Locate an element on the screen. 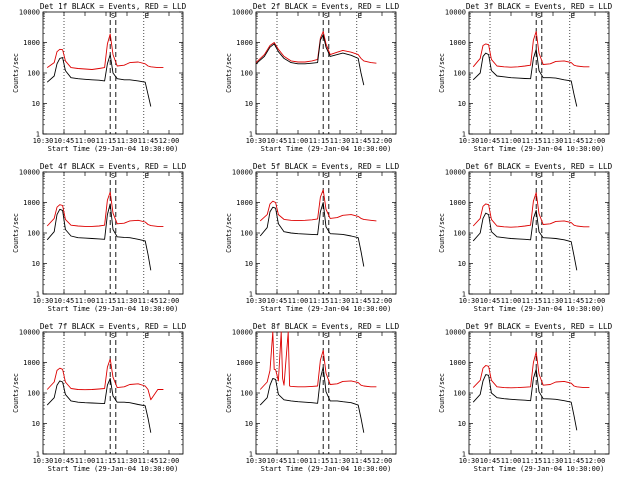 The width and height of the screenshot is (640, 480). chart-title: Det 2f BLACK = Events, RED = LLD is located at coordinates (326, 6).